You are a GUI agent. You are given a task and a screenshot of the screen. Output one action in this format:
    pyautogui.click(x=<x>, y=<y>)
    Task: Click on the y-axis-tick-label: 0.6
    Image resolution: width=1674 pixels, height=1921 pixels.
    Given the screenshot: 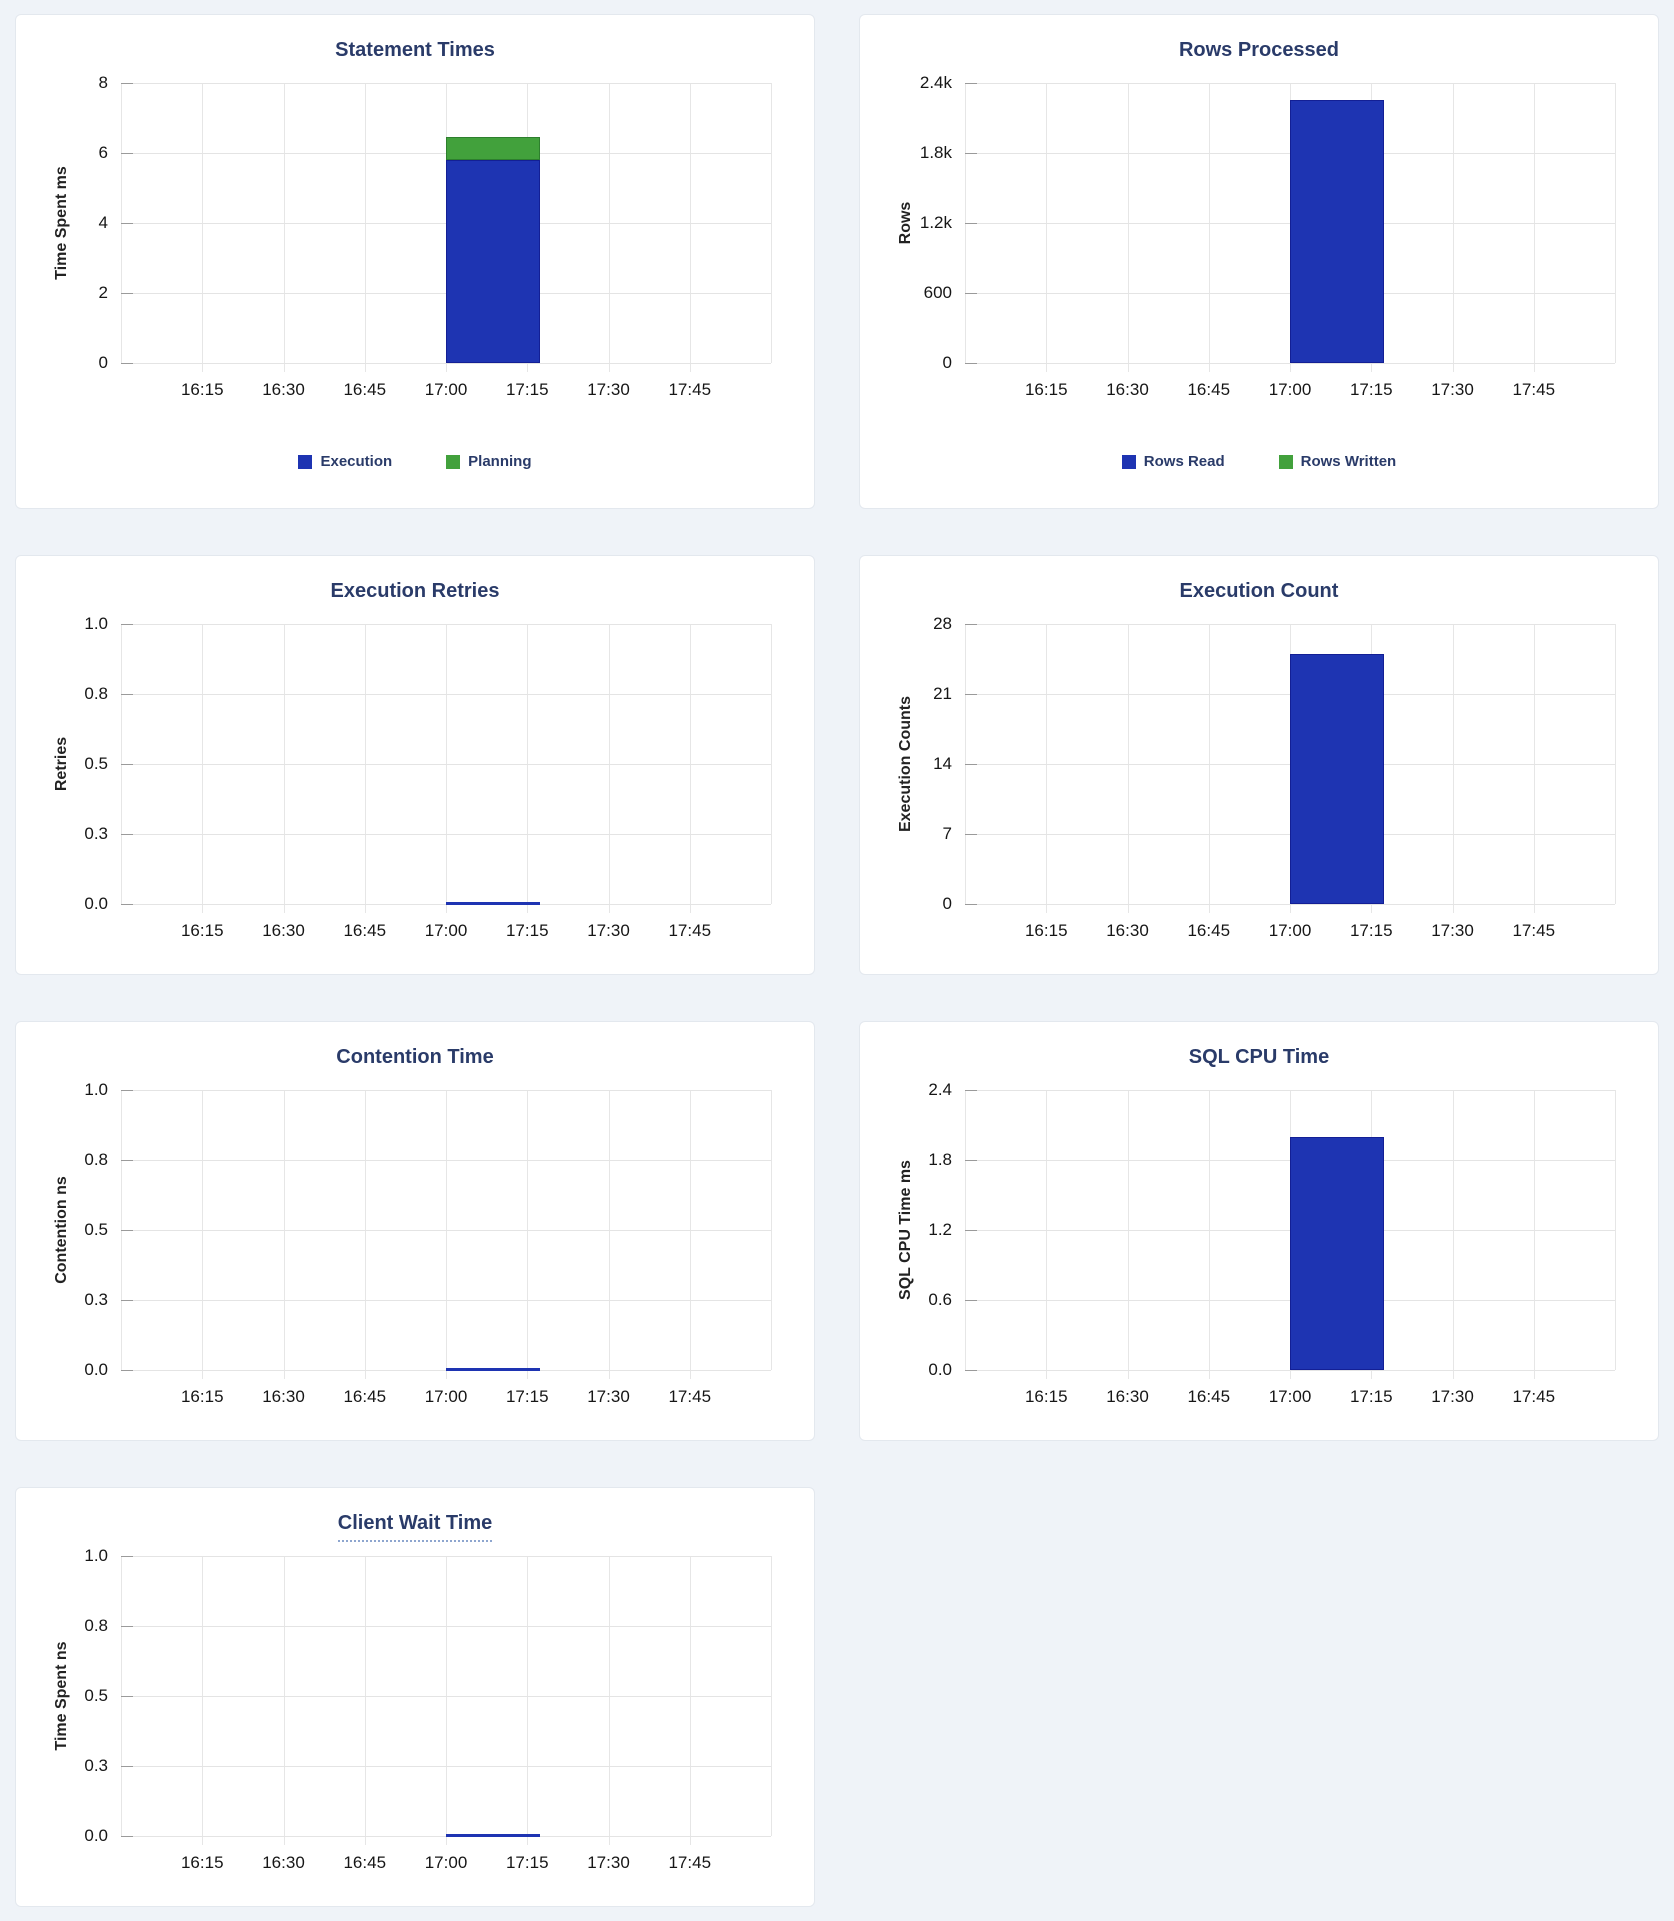 What is the action you would take?
    pyautogui.click(x=940, y=1299)
    